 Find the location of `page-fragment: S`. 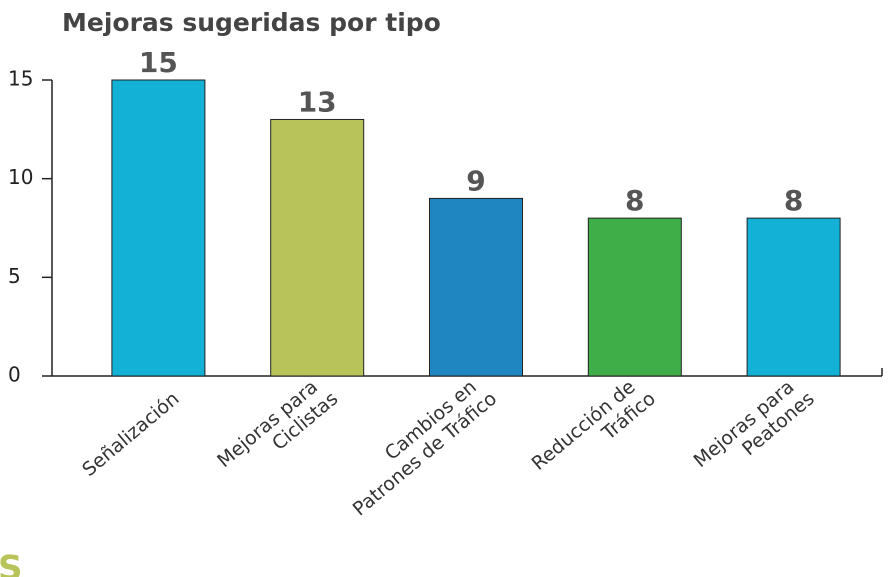

page-fragment: S is located at coordinates (11, 563).